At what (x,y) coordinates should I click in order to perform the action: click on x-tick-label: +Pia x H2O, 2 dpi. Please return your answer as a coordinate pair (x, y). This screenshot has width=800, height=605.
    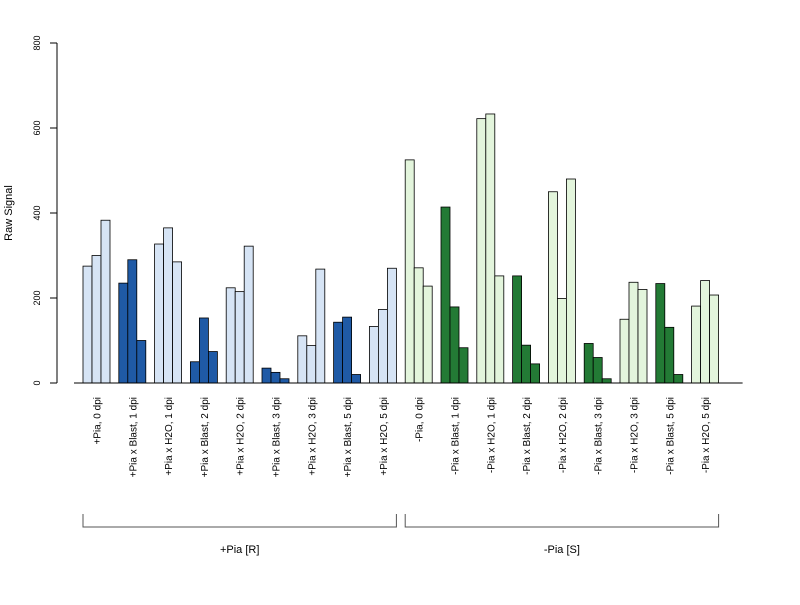
    Looking at the image, I should click on (241, 436).